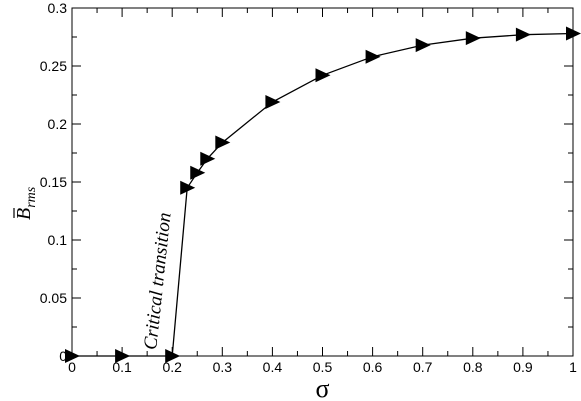 This screenshot has width=581, height=401. I want to click on x-tick-label: 0.7, so click(423, 367).